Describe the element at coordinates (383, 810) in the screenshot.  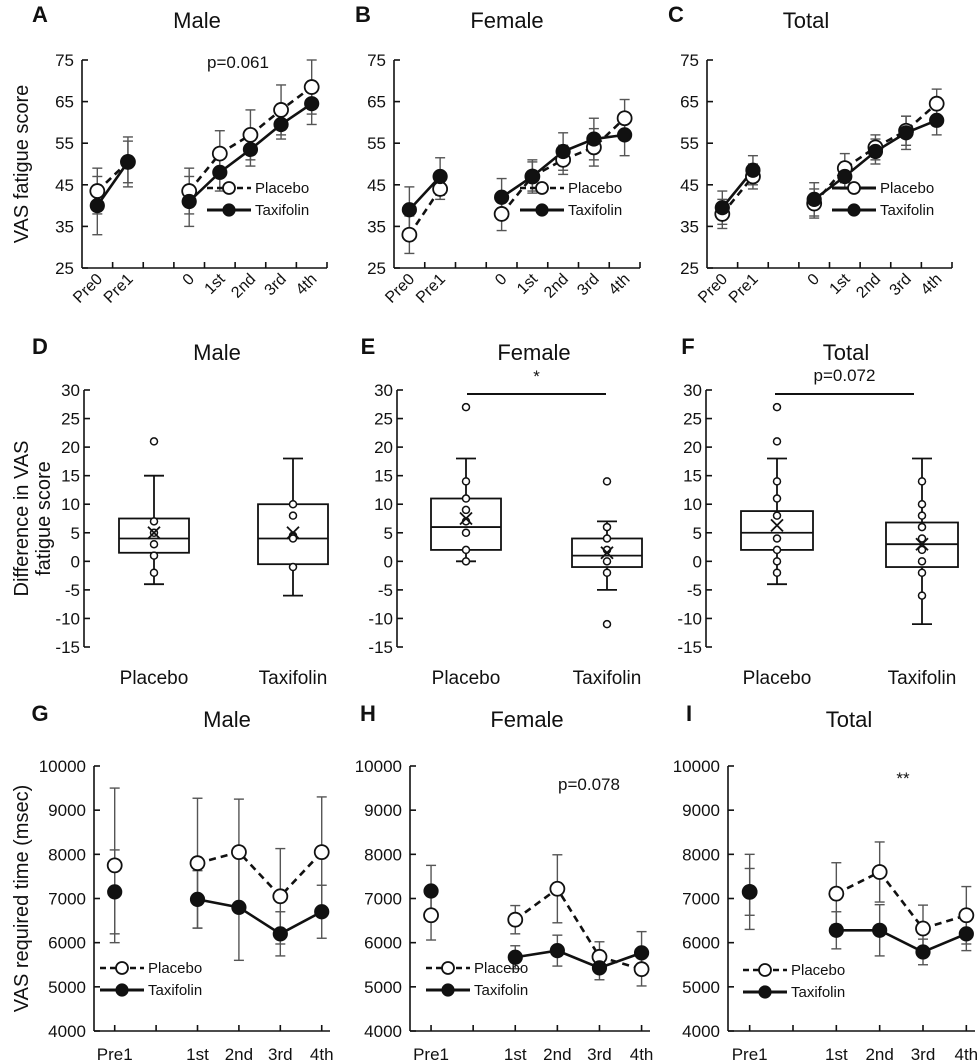
I see `y-tick-label: 9000` at that location.